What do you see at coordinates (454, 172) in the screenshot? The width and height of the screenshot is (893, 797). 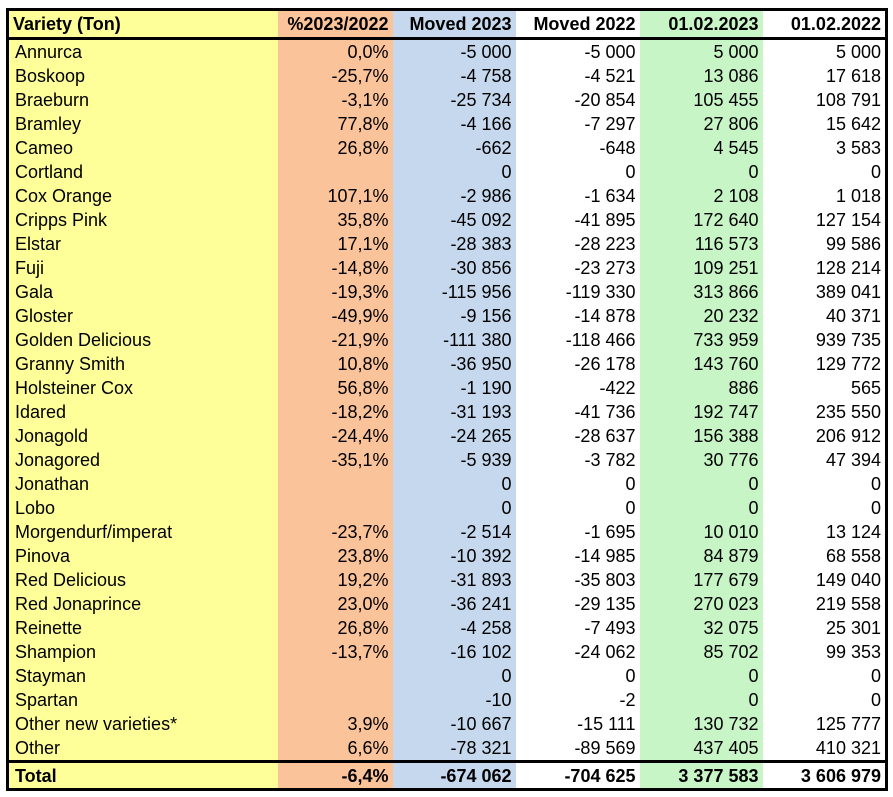 I see `moved-2023-cell: 0` at bounding box center [454, 172].